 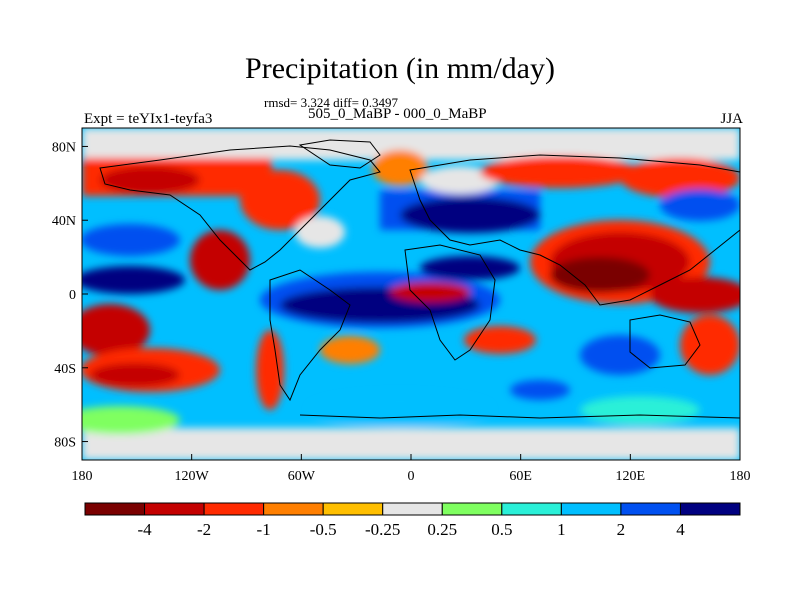 I want to click on comparison-label: 505_0_MaBP - 000_0_MaBP, so click(x=397, y=114).